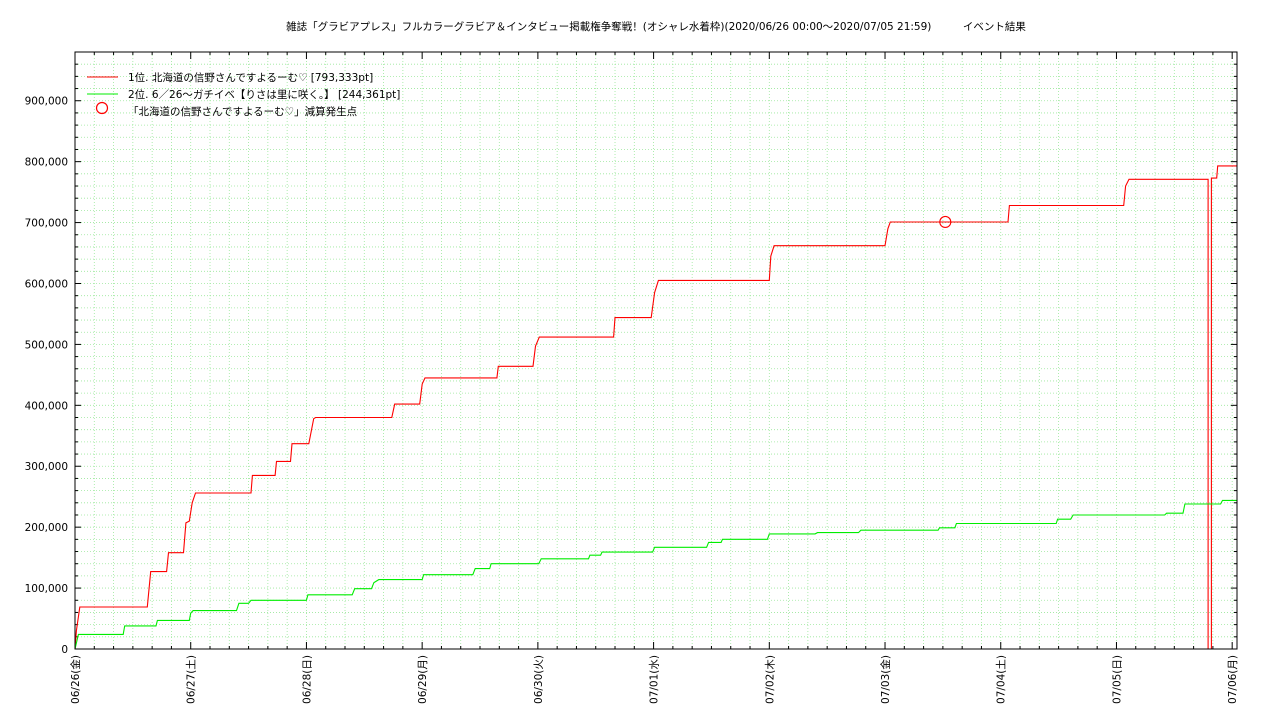  Describe the element at coordinates (242, 111) in the screenshot. I see `legend-label-annotation: 「北海道の信野さんですよるーむ♡」減算発生点` at that location.